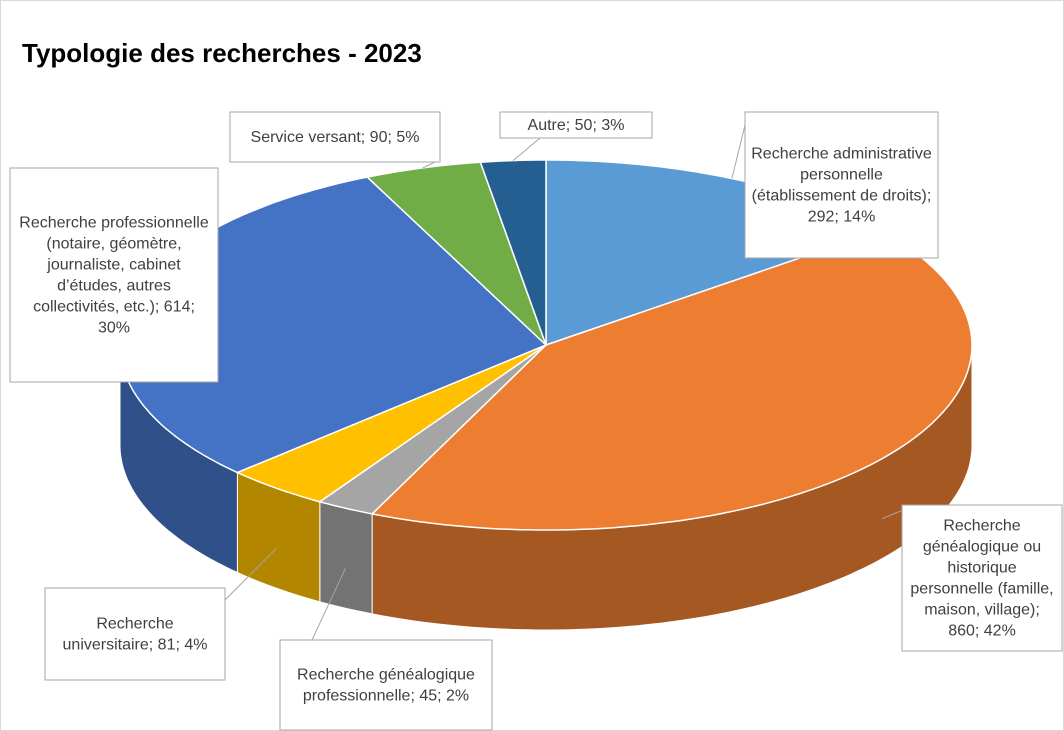 This screenshot has height=731, width=1064. I want to click on data-label: Service versant; 90; 5%, so click(335, 137).